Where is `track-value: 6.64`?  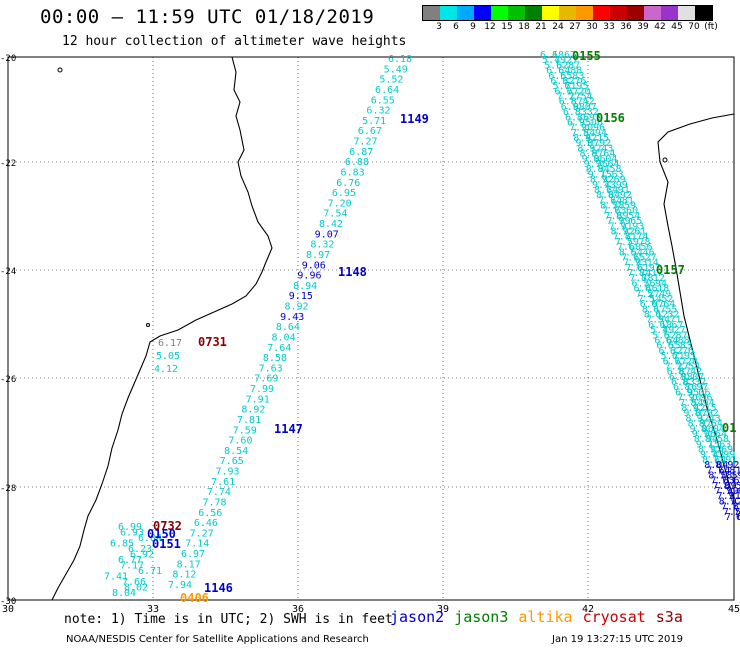
track-value: 6.64 is located at coordinates (558, 71).